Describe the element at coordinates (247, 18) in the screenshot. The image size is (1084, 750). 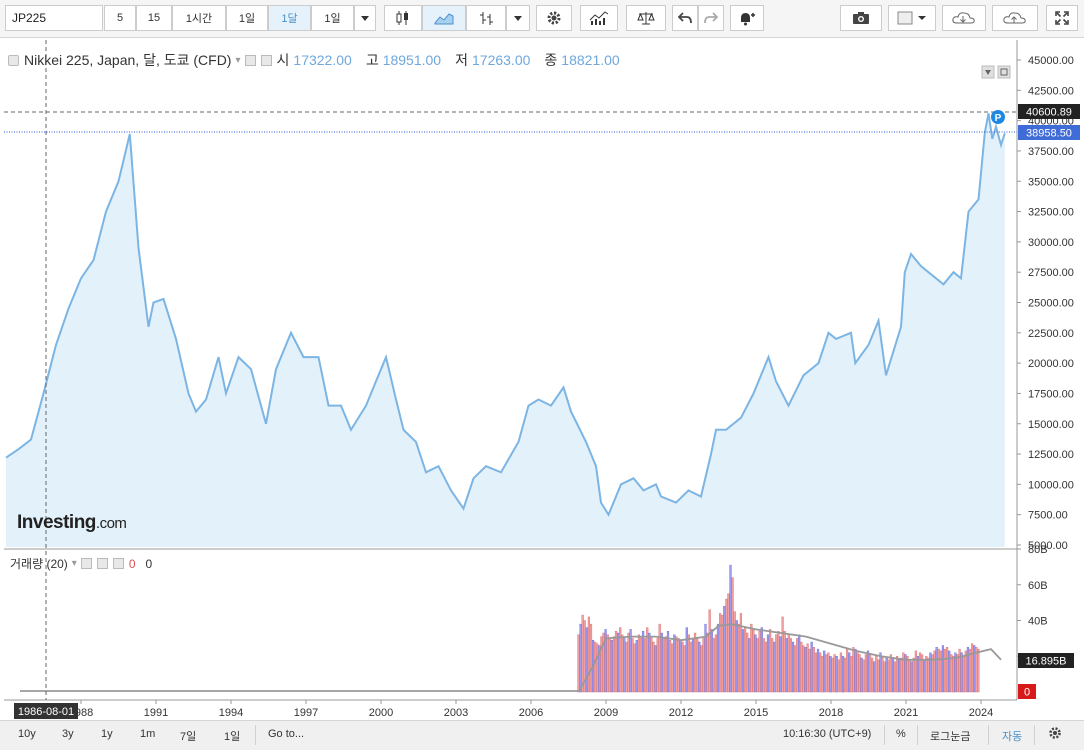
I see `interval-1d-button: 1일` at that location.